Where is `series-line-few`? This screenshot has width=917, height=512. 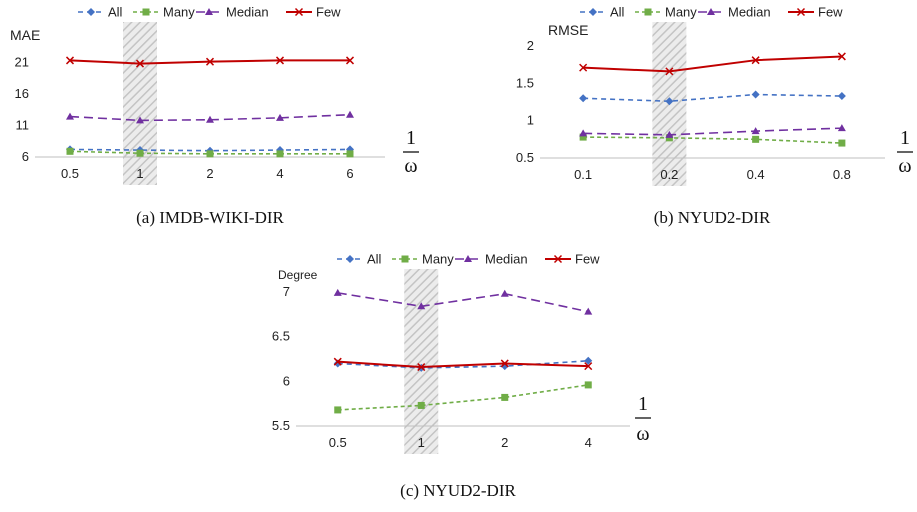
series-line-few is located at coordinates (463, 364).